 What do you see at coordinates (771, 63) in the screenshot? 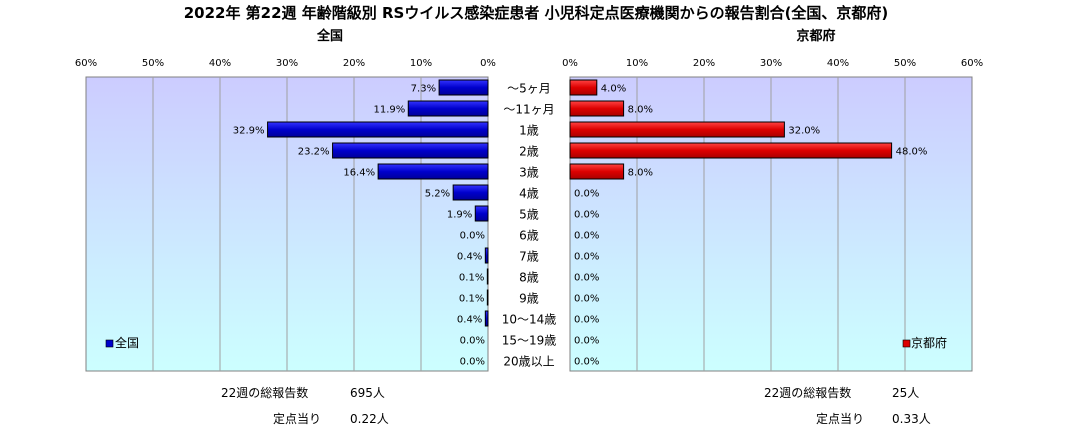
I see `kyoto-x-tick-label: 30%` at bounding box center [771, 63].